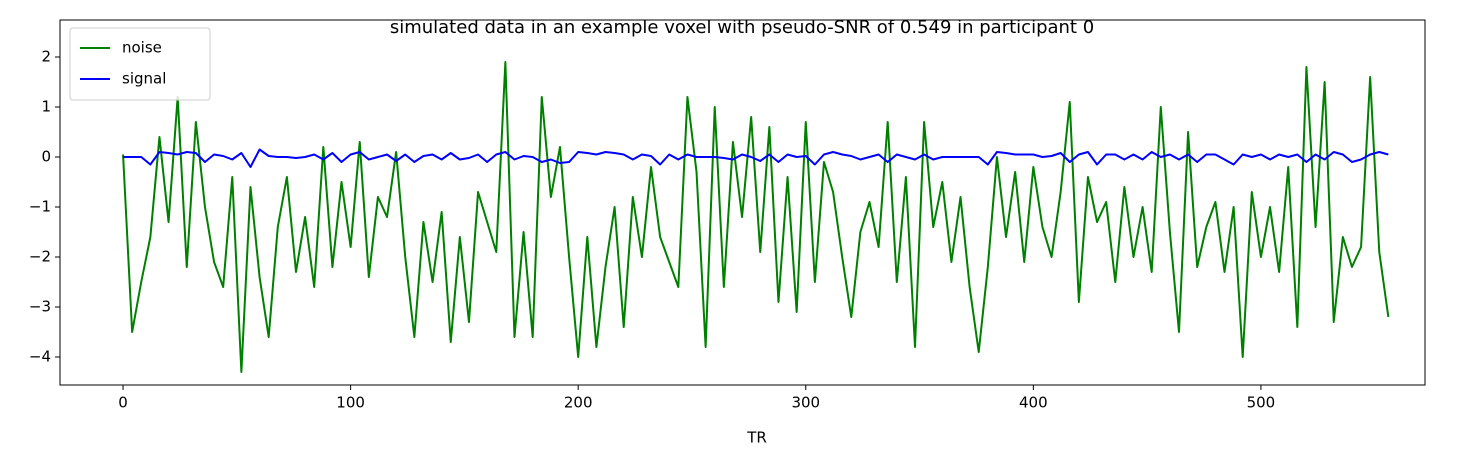  What do you see at coordinates (805, 403) in the screenshot?
I see `x-tick-label: 300` at bounding box center [805, 403].